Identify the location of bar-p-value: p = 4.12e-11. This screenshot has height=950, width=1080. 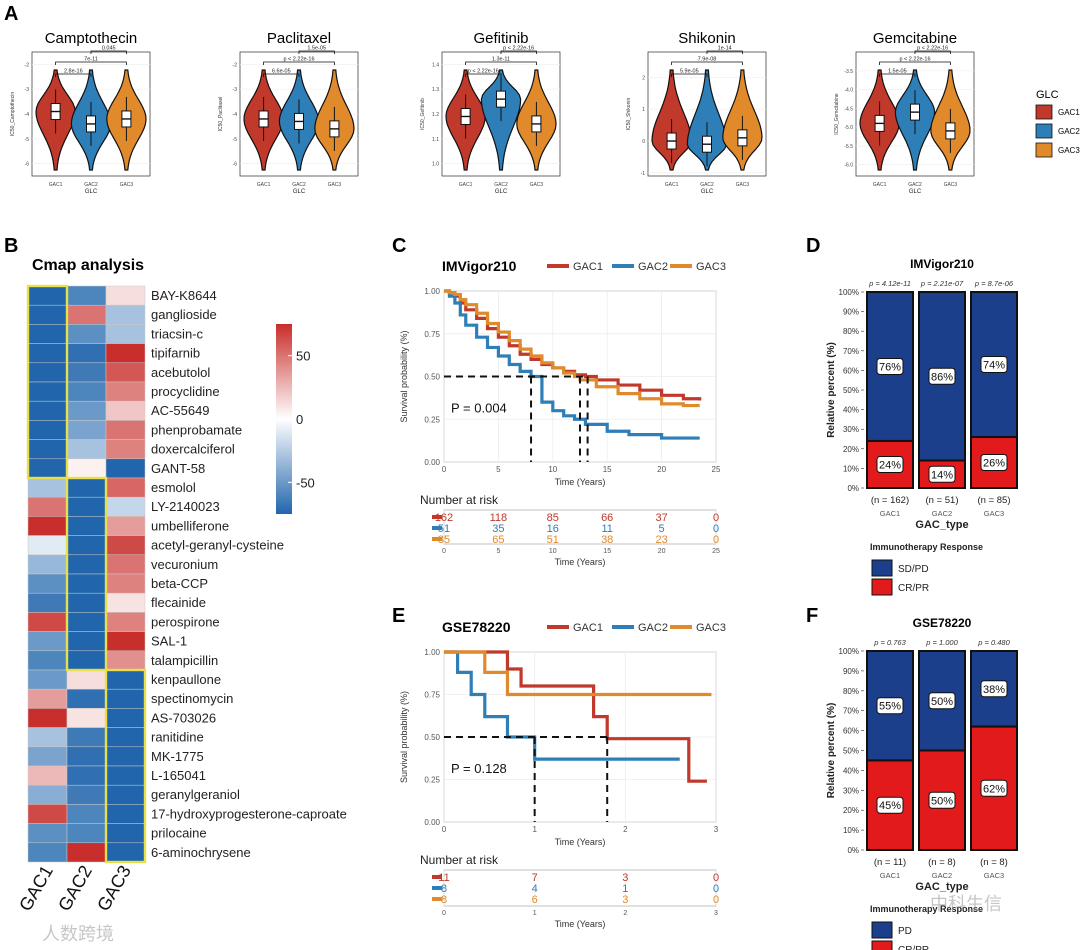
(889, 283).